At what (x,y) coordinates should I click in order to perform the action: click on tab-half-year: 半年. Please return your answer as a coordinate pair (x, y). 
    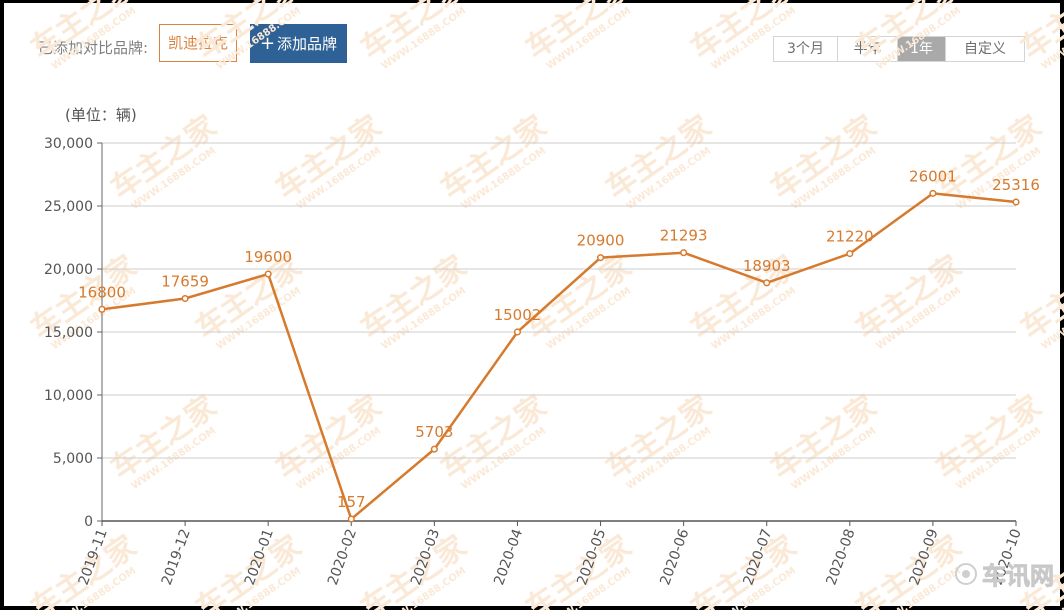
    Looking at the image, I should click on (868, 49).